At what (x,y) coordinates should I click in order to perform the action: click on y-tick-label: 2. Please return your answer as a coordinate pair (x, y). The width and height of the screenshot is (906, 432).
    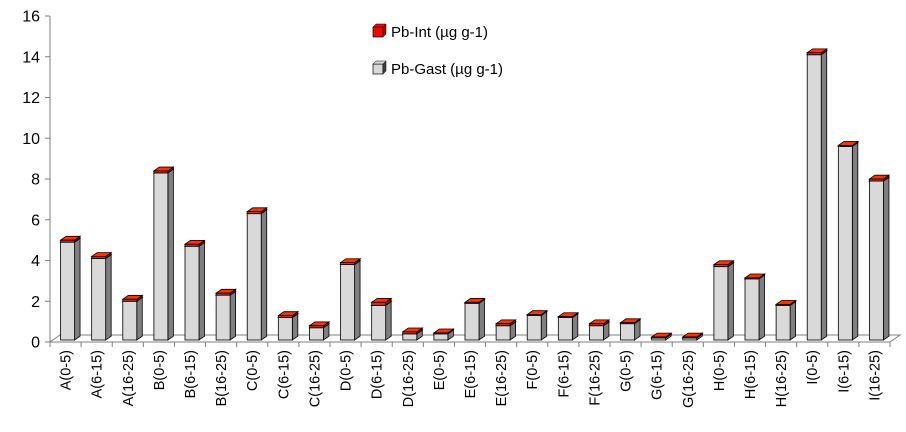
    Looking at the image, I should click on (35, 302).